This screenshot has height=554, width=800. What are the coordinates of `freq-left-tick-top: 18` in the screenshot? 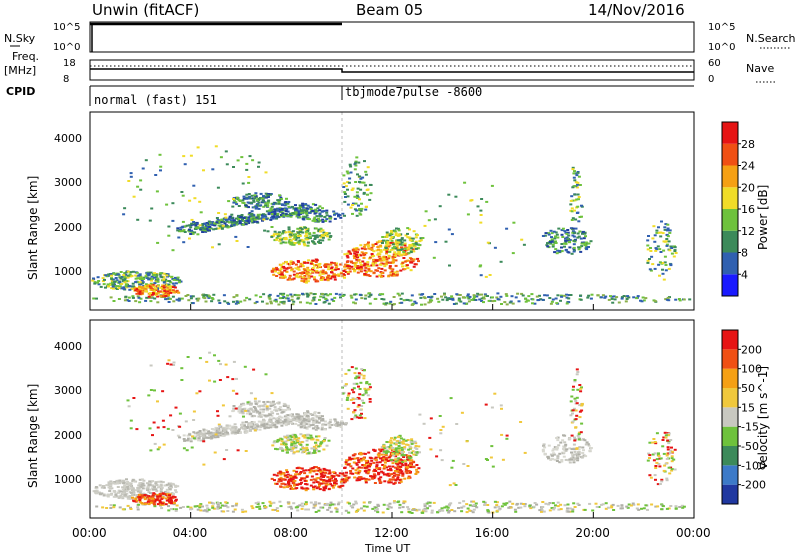 It's located at (69, 63).